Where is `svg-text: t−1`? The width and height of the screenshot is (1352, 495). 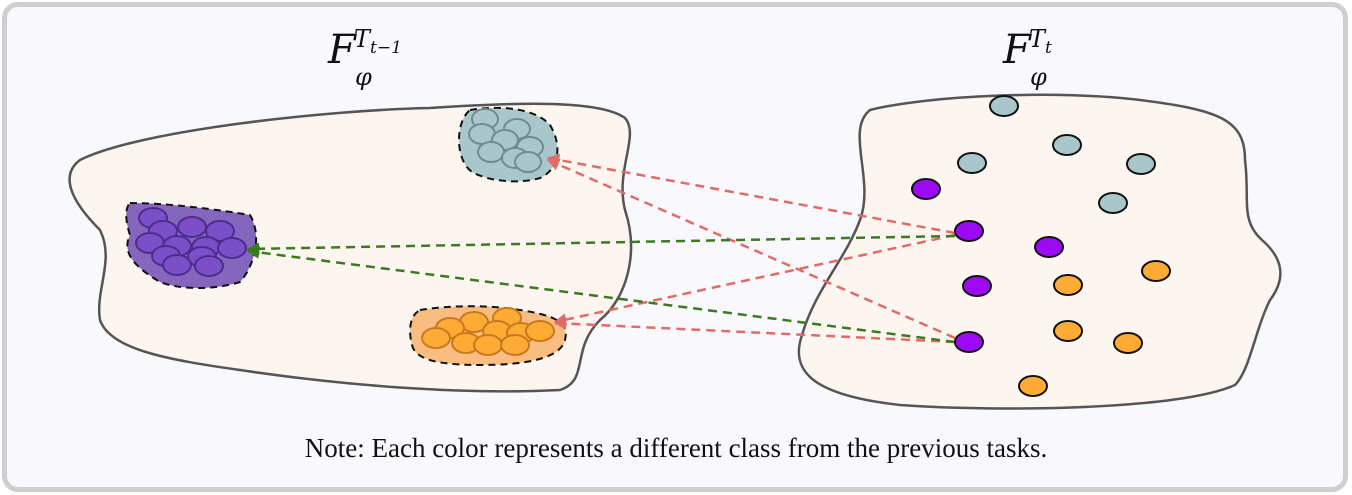
svg-text: t−1 is located at coordinates (386, 48).